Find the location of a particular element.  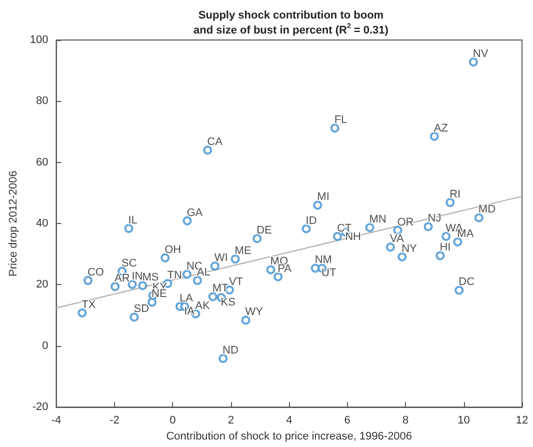

data-label: PA is located at coordinates (285, 268).